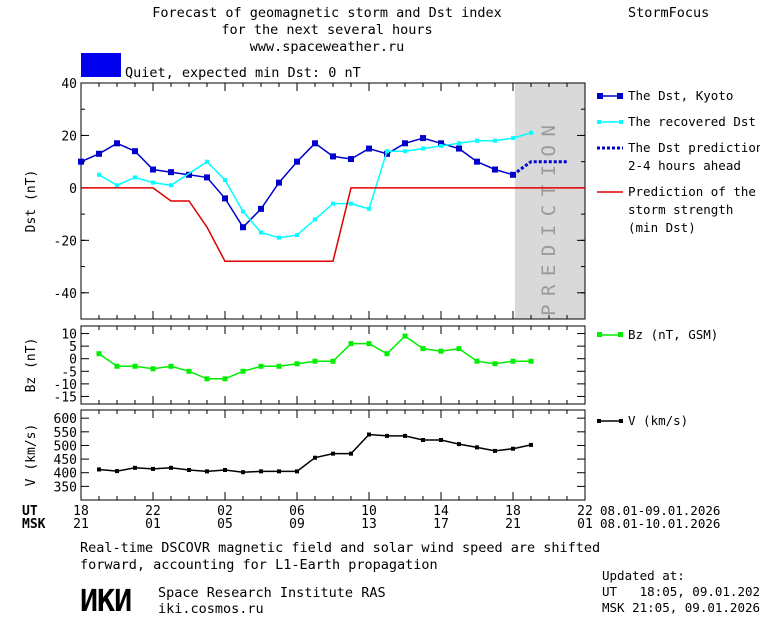  Describe the element at coordinates (327, 47) in the screenshot. I see `title-line-3: www.spaceweather.ru` at that location.